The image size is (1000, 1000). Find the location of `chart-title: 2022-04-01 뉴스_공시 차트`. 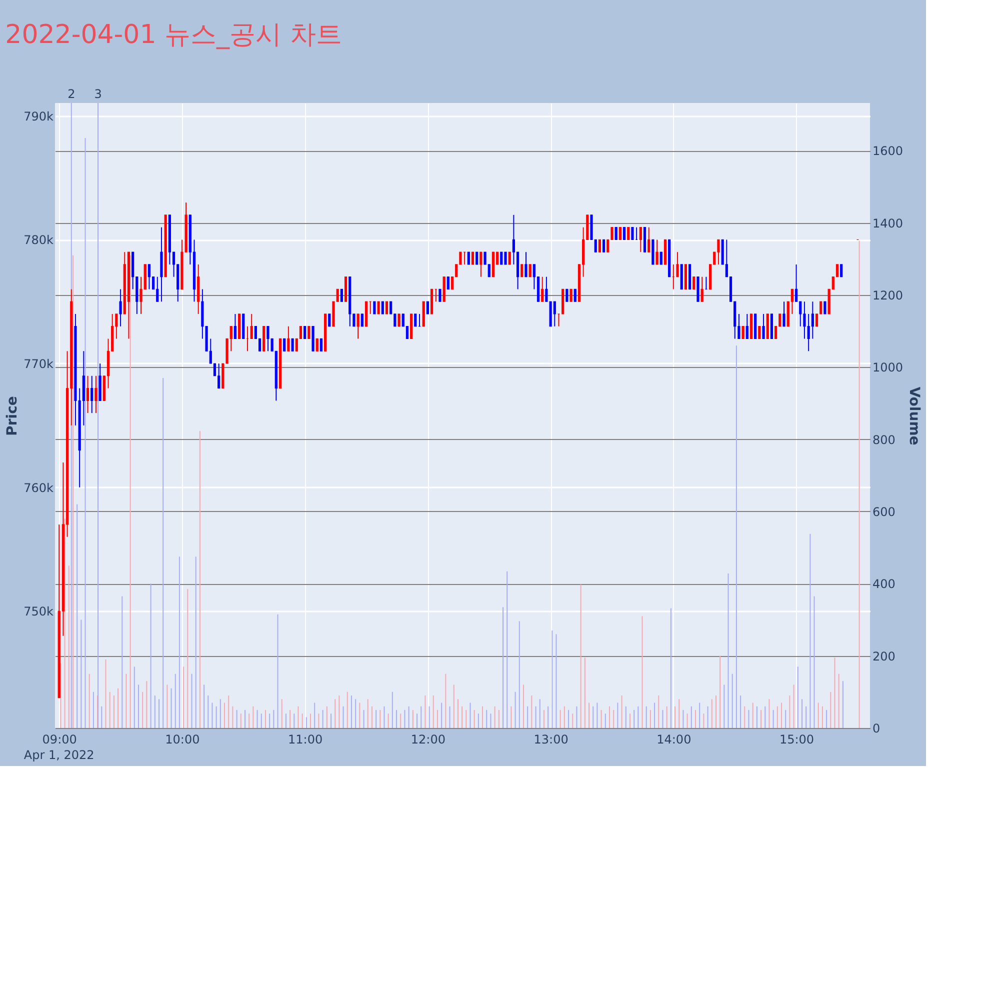

chart-title: 2022-04-01 뉴스_공시 차트 is located at coordinates (173, 35).